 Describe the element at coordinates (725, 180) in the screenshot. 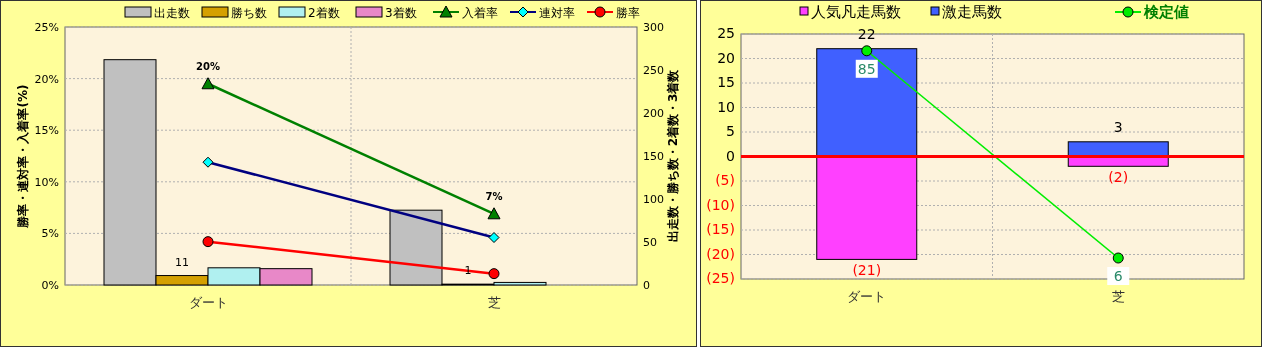

I see `y-tick-label: (5)` at that location.